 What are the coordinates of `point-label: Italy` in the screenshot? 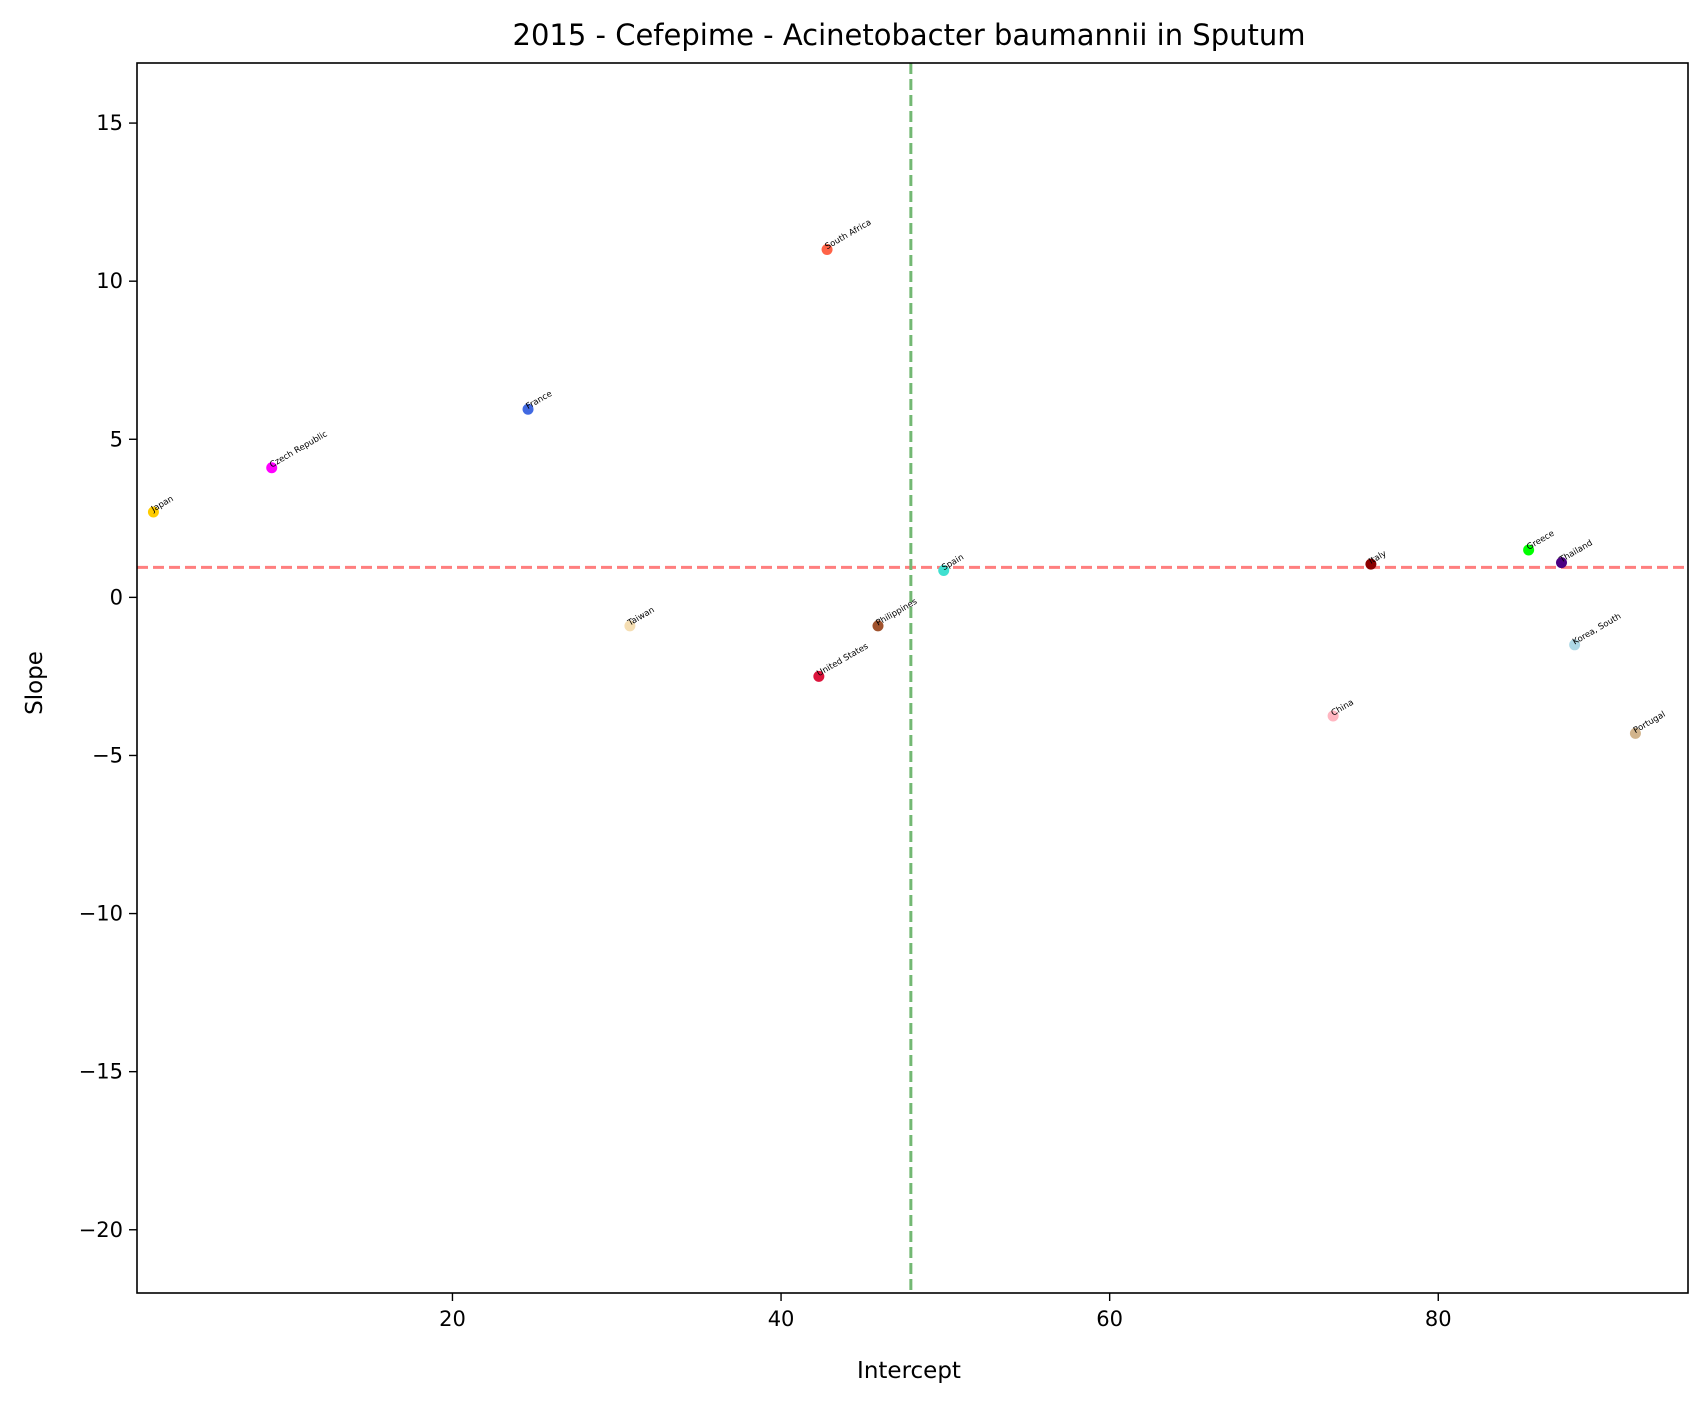 It's located at (1377, 558).